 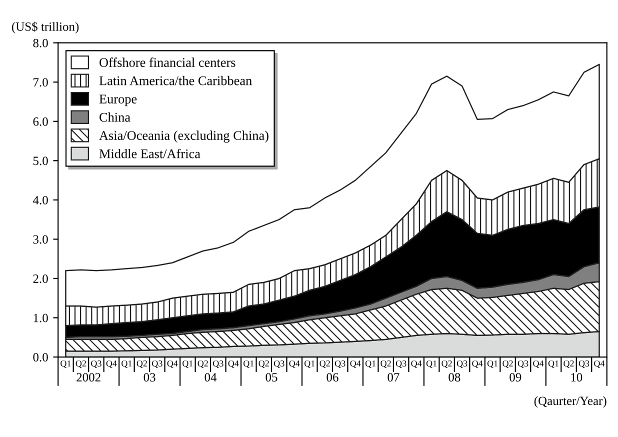 What do you see at coordinates (40, 239) in the screenshot?
I see `y-tick-label: 3.0` at bounding box center [40, 239].